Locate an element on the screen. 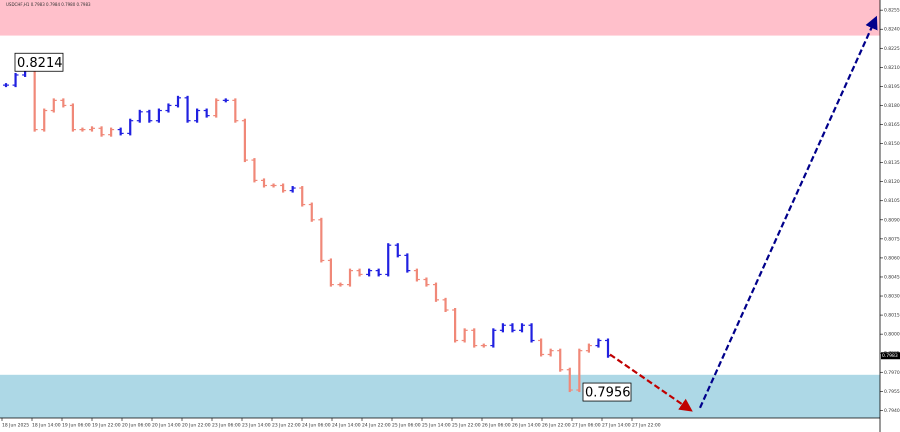 Image resolution: width=900 pixels, height=432 pixels. y-tick-label: 0.8210 is located at coordinates (892, 68).